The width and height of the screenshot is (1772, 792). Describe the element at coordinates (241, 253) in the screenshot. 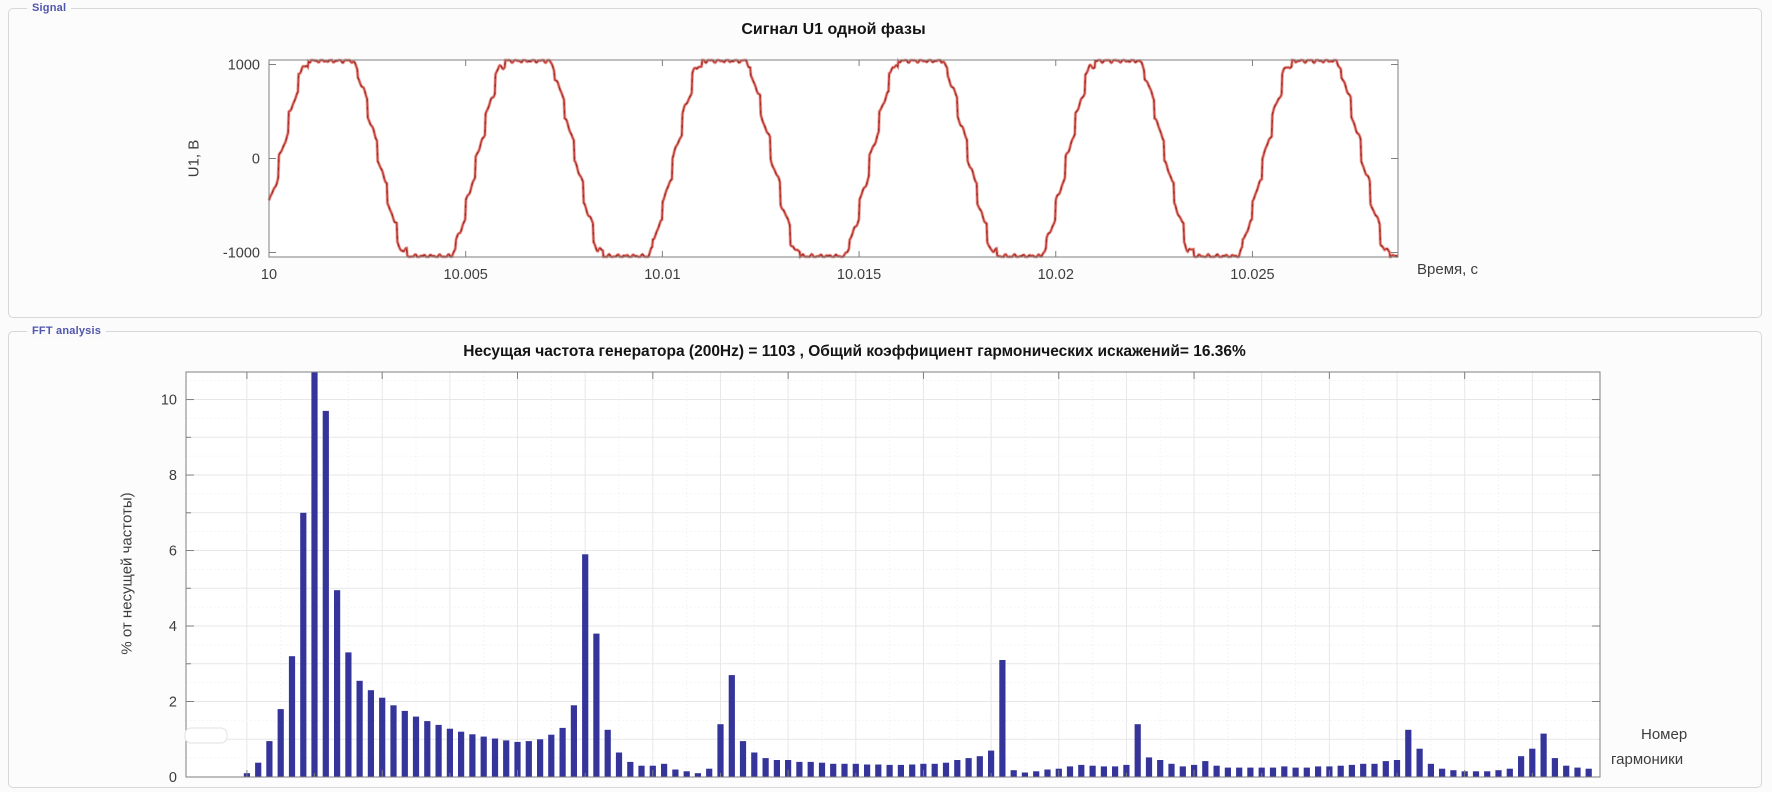

I see `svg-text: -1000` at that location.